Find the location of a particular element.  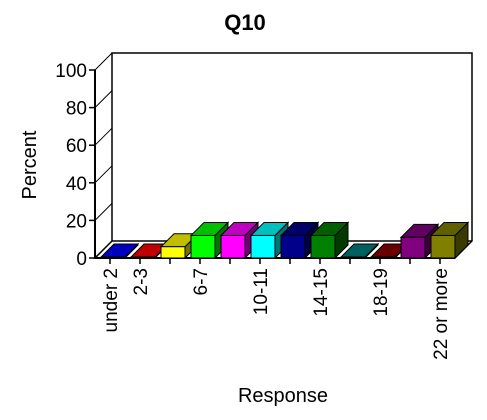

y-axis-ticks: 0 20 40 60 80 100 is located at coordinates (84, 161).